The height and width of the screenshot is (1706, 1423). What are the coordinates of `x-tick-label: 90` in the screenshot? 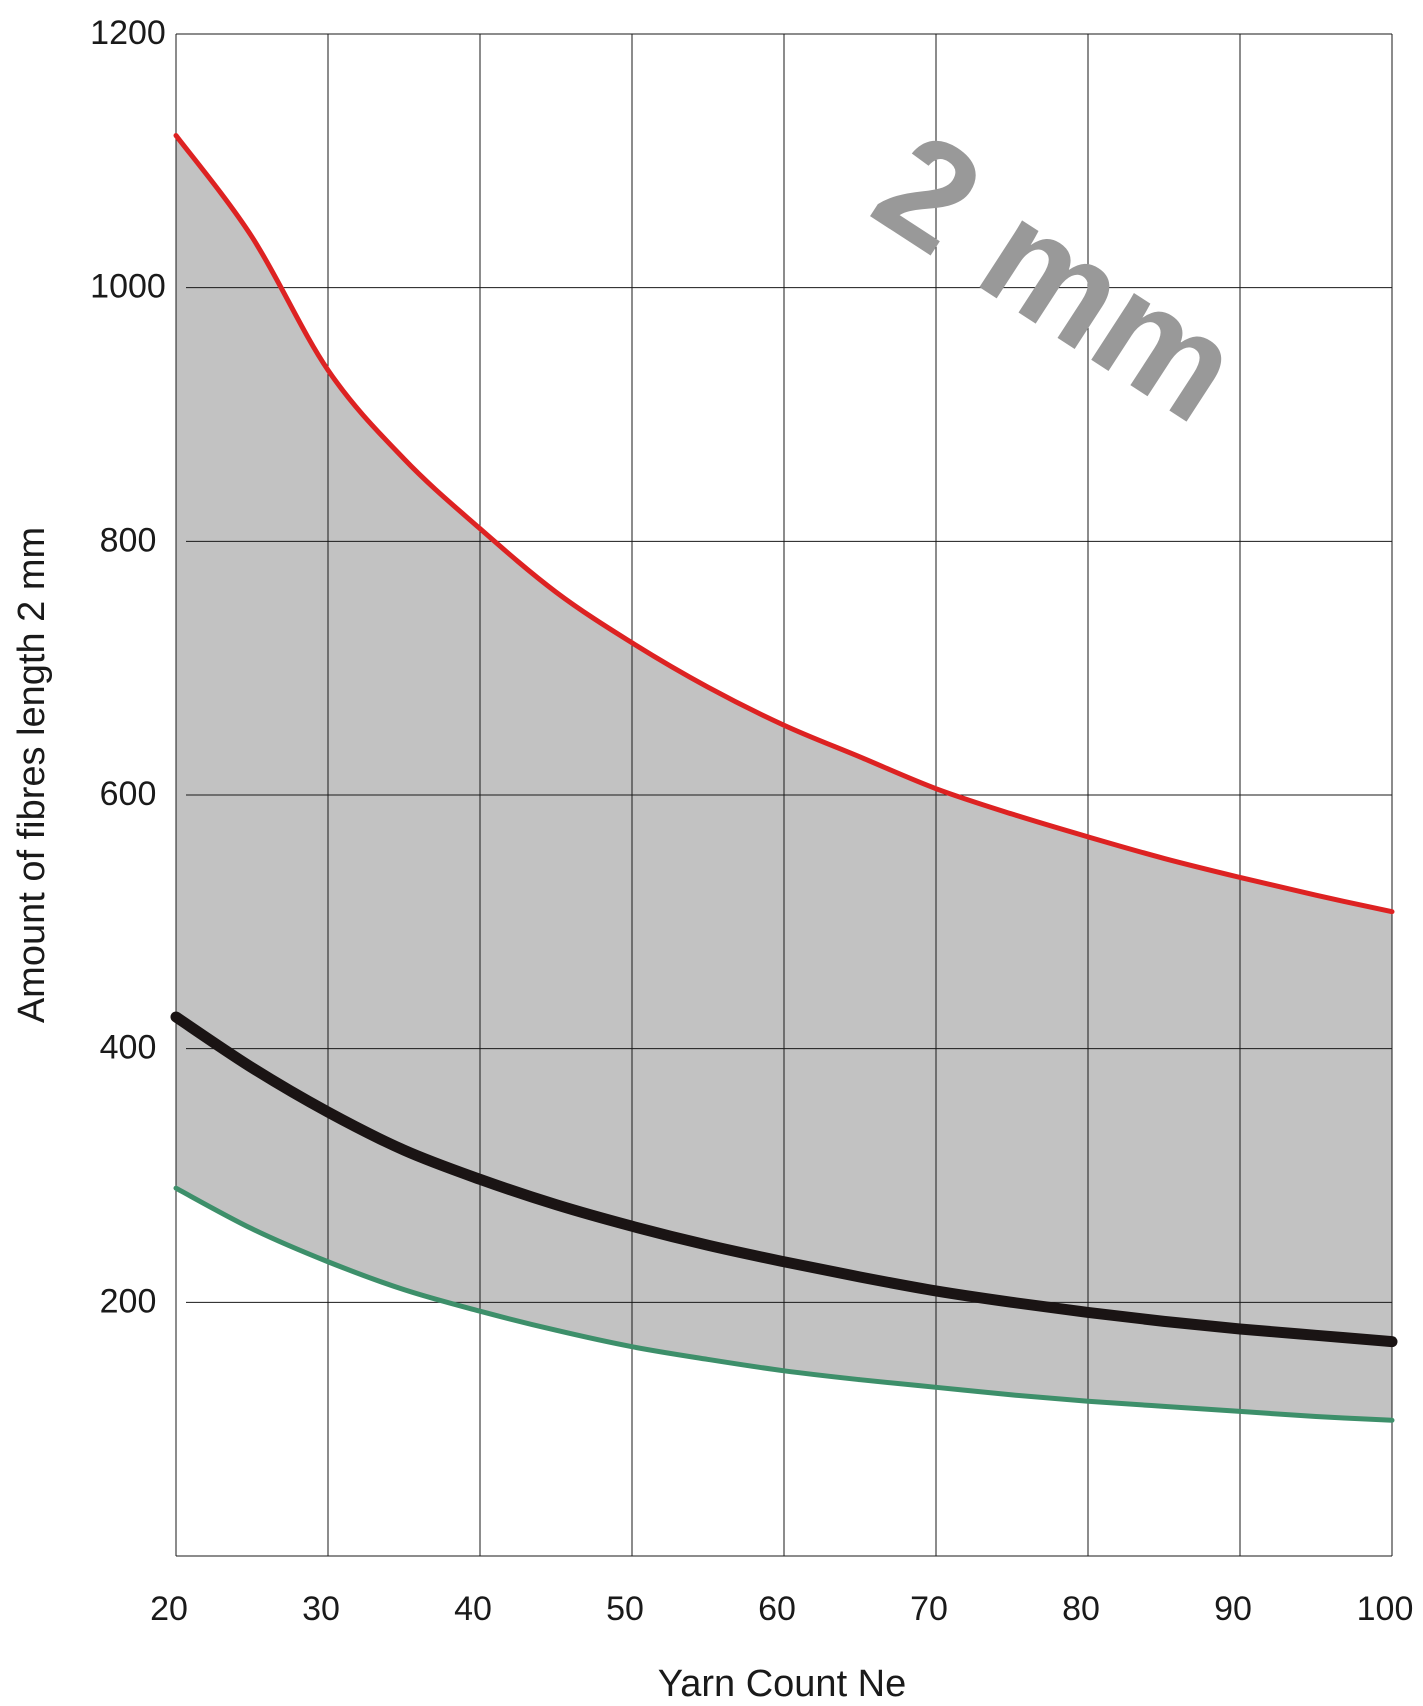 It's located at (1233, 1609).